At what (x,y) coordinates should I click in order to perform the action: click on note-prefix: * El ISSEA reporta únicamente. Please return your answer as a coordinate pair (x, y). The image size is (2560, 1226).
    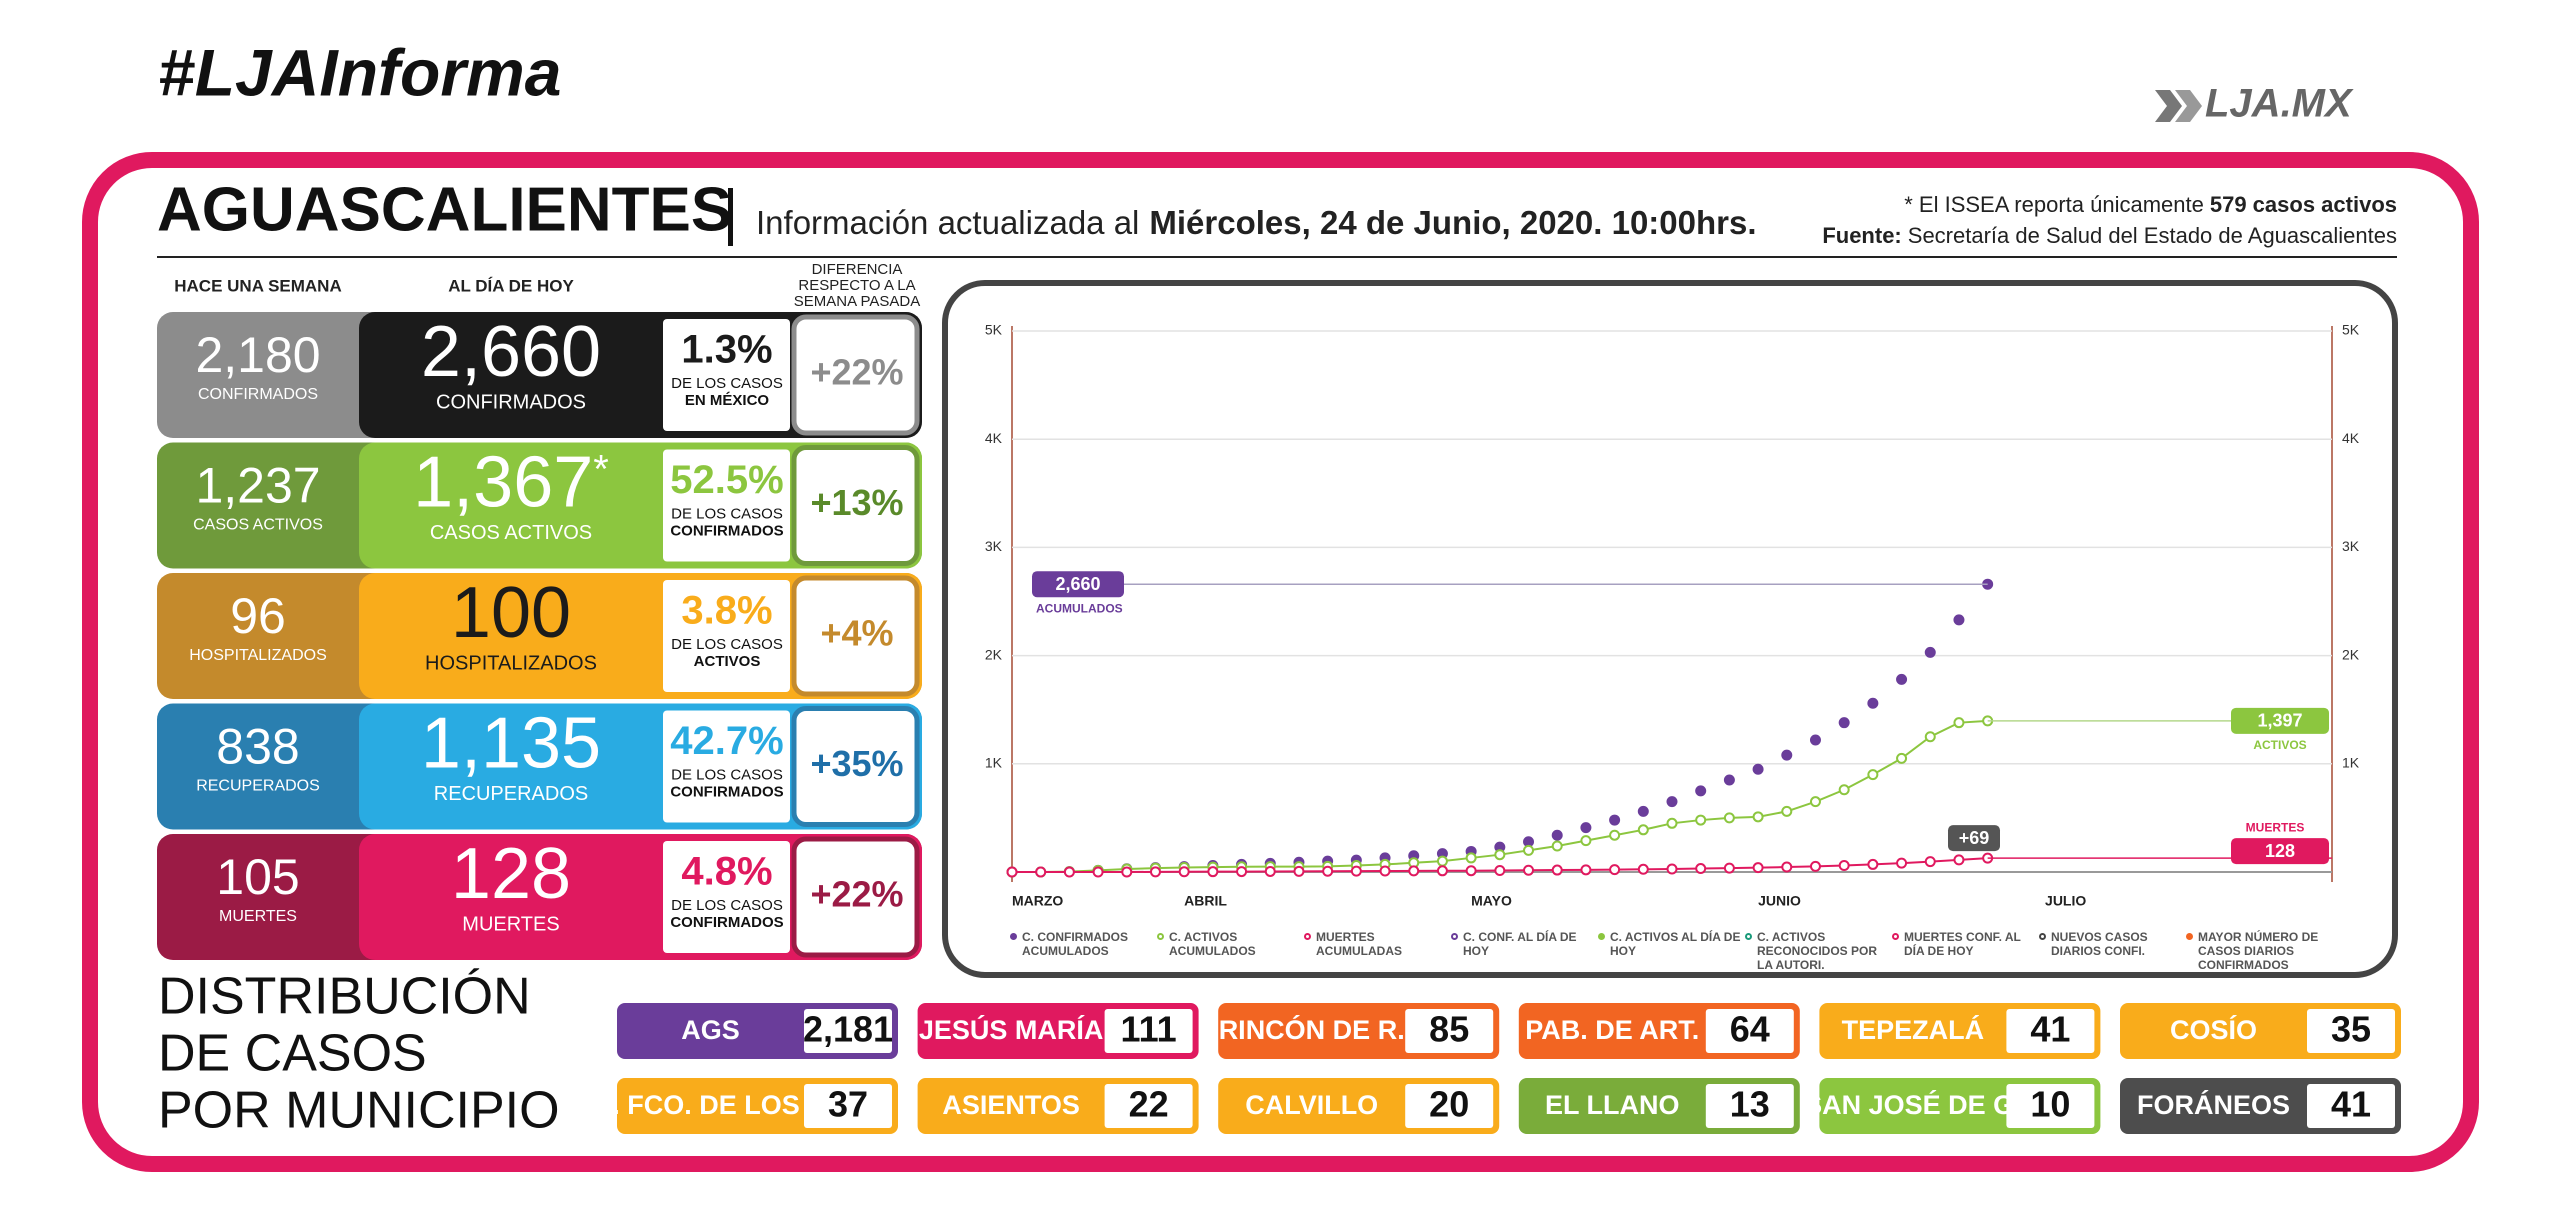
    Looking at the image, I should click on (2054, 204).